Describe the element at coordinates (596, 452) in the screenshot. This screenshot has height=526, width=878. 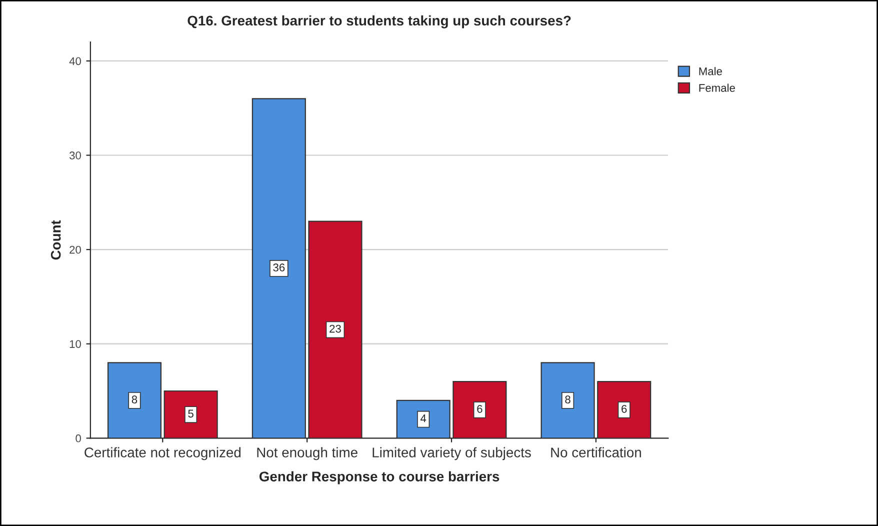
I see `x-tick-label: No certification` at that location.